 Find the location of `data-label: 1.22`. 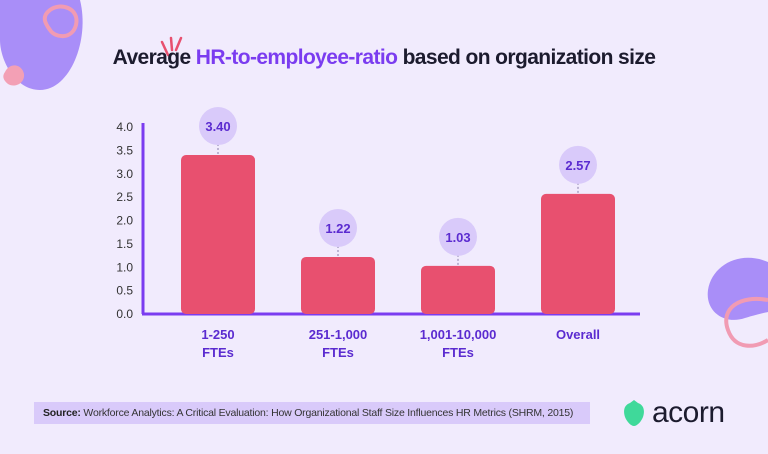

data-label: 1.22 is located at coordinates (337, 228).